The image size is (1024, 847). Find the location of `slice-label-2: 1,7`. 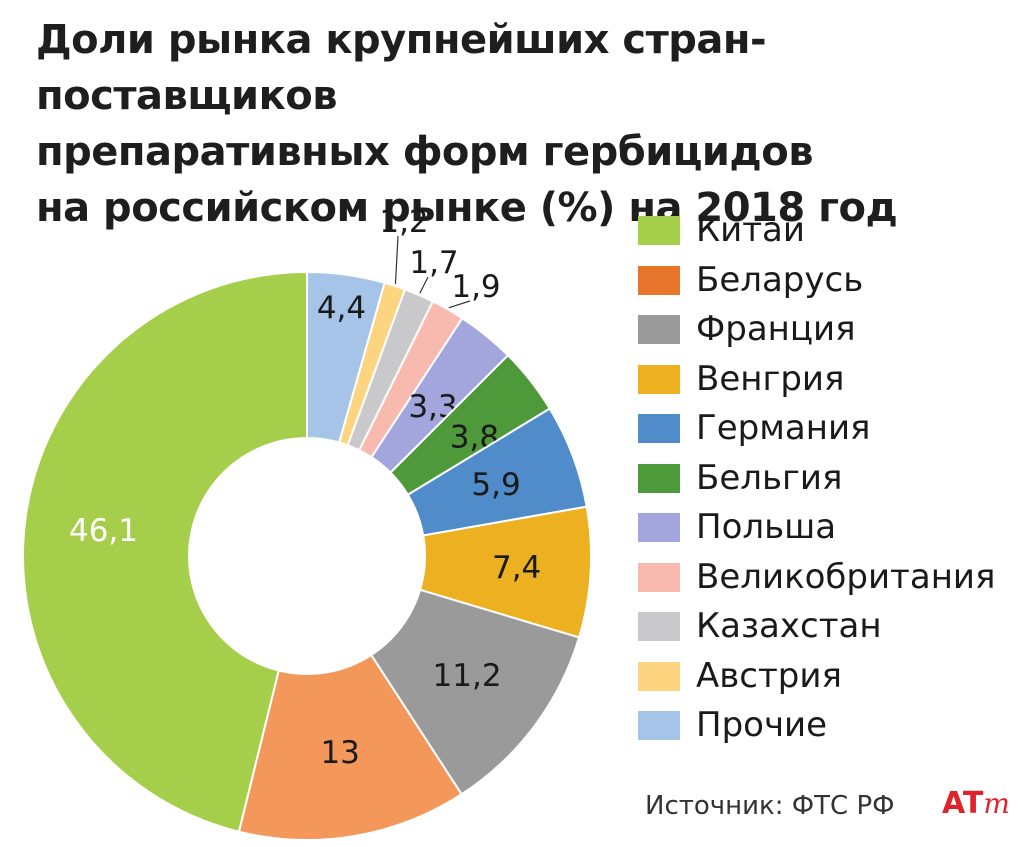

slice-label-2: 1,7 is located at coordinates (433, 263).